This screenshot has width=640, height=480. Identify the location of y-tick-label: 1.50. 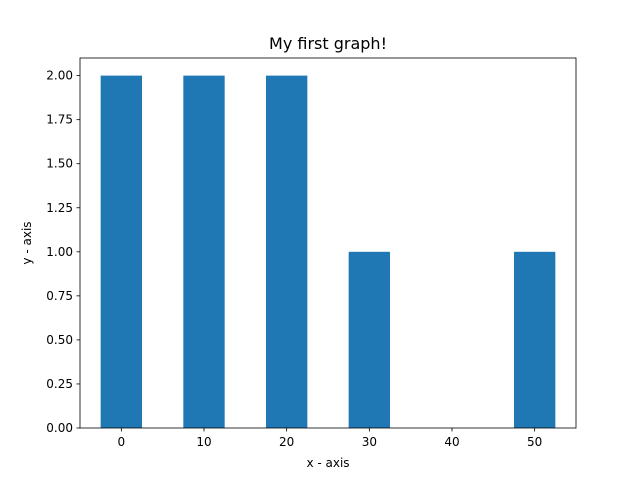
(59, 164).